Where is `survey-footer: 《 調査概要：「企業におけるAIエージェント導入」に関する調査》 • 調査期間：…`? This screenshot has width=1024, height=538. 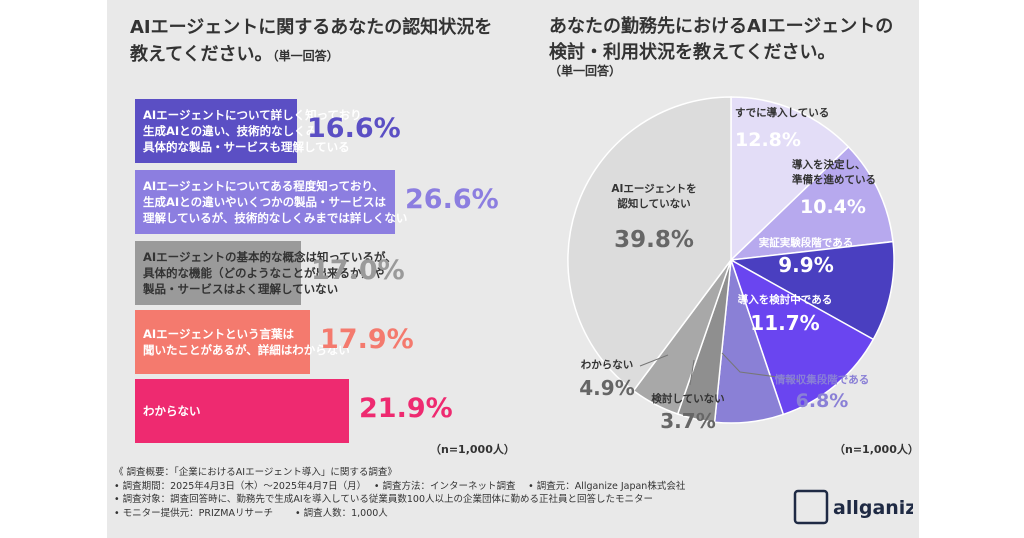
survey-footer: 《 調査概要：「企業におけるAIエージェント導入」に関する調査》 • 調査期間：… is located at coordinates (399, 493).